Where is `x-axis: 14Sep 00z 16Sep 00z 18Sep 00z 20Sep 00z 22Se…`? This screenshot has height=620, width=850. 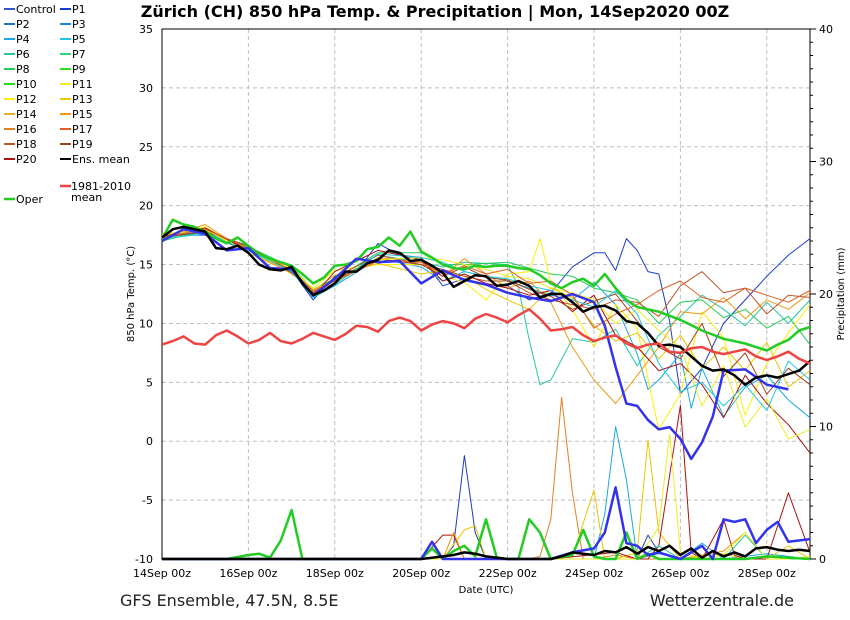
x-axis: 14Sep 00z 16Sep 00z 18Sep 00z 20Sep 00z 22Se… is located at coordinates (464, 573).